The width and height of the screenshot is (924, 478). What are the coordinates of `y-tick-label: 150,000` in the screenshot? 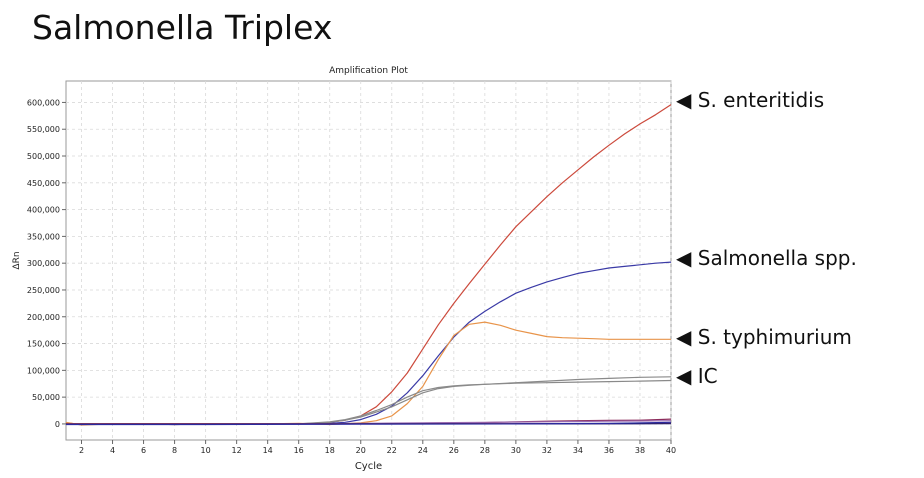 It's located at (43, 344).